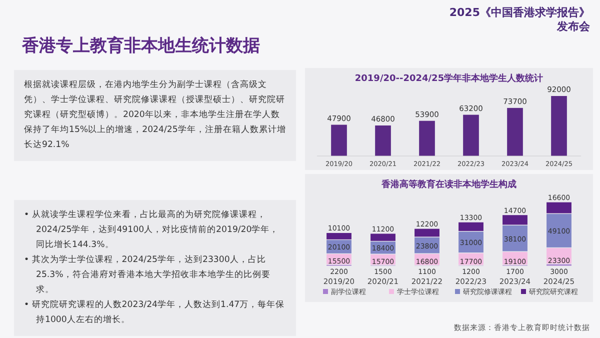 The image size is (600, 338). I want to click on text: 根据就读课程层级，在港内地学生分为副学士课程（含高级文凭）、学士学位课程、研究院修课课程（授课型硕士）、研究院研究课程（研究型硕博）。2020年以来，非本地学生注册在学人数保持了年均15%以上的增速，2024/25学年，注册在籍人数累计增长达92.1%, so click(155, 115).